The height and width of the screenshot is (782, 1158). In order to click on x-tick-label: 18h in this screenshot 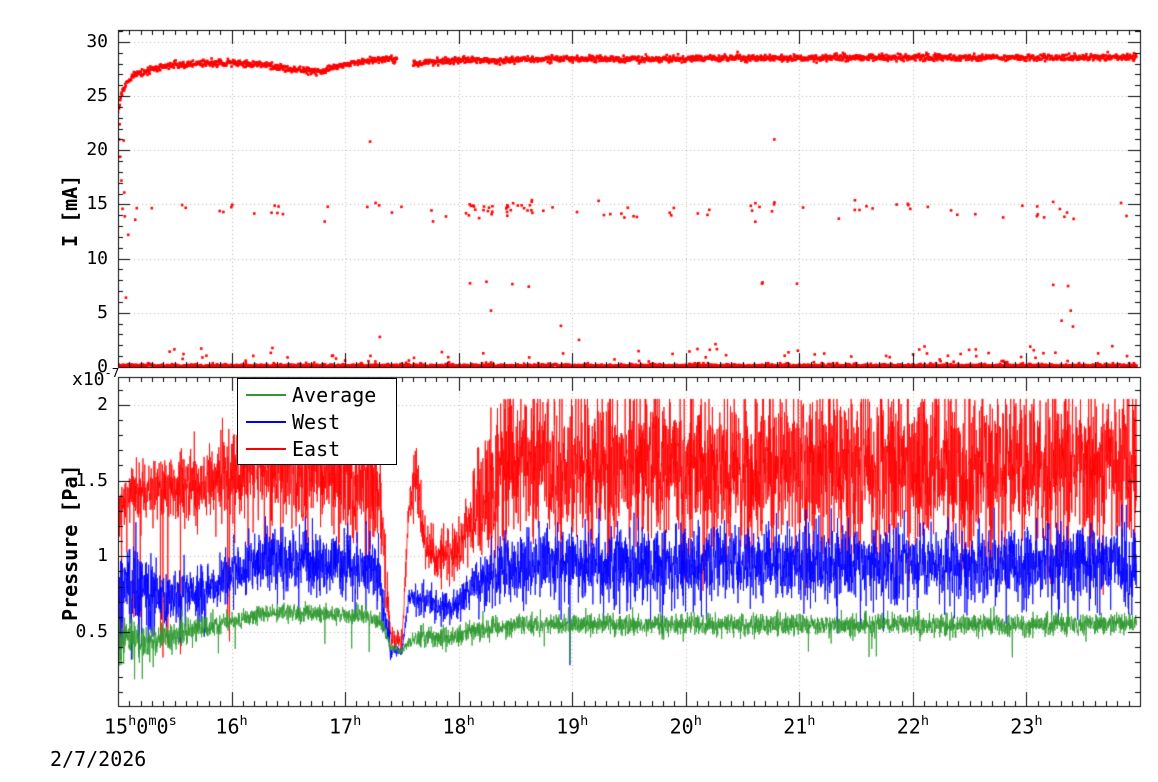, I will do `click(458, 726)`.